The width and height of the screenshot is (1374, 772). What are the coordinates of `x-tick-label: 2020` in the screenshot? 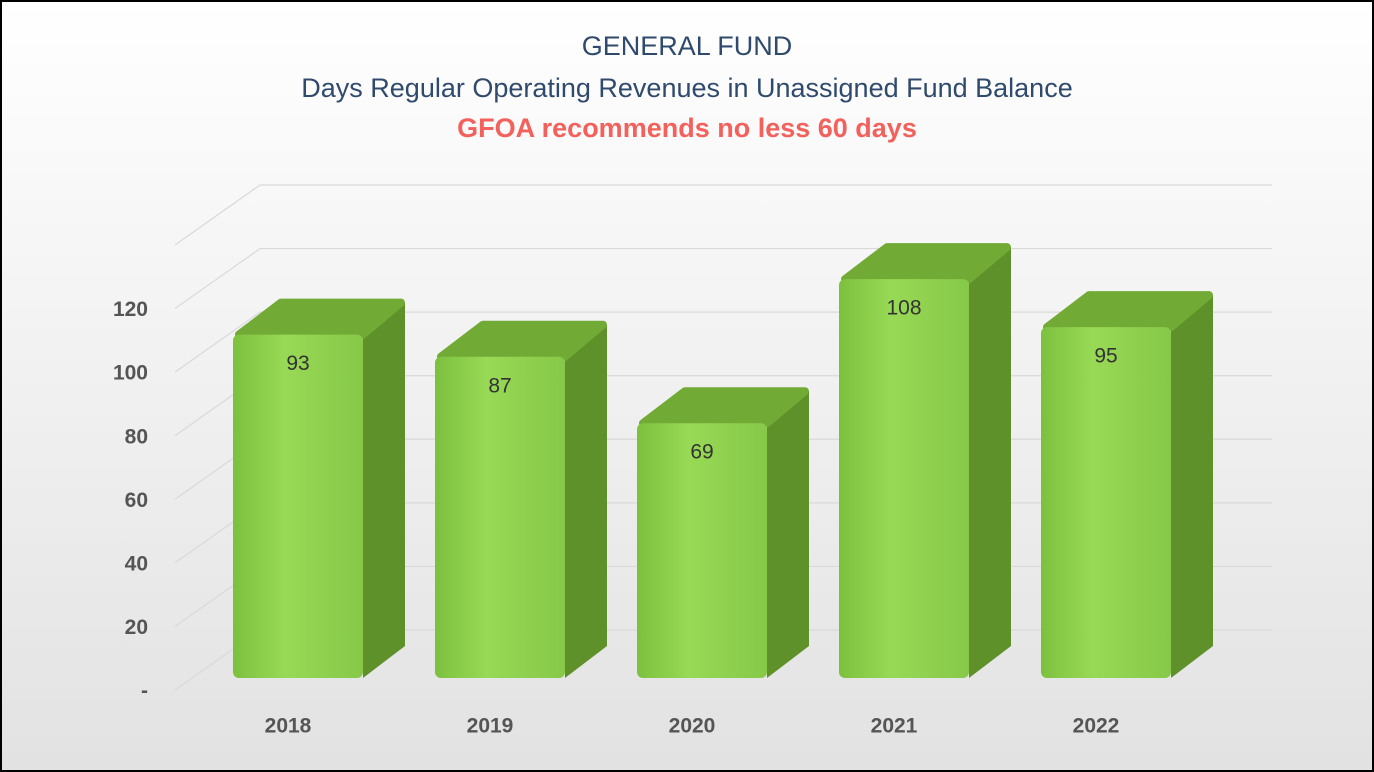 It's located at (692, 726).